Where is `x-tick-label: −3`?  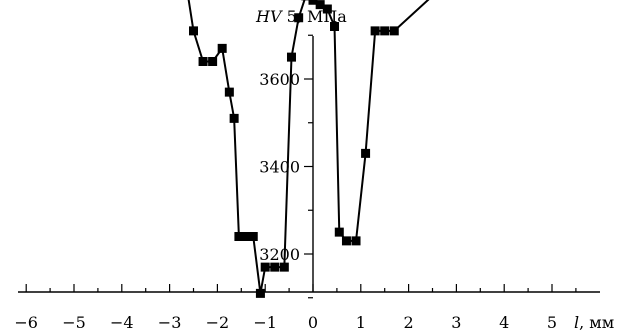
x-tick-label: −3 is located at coordinates (170, 322).